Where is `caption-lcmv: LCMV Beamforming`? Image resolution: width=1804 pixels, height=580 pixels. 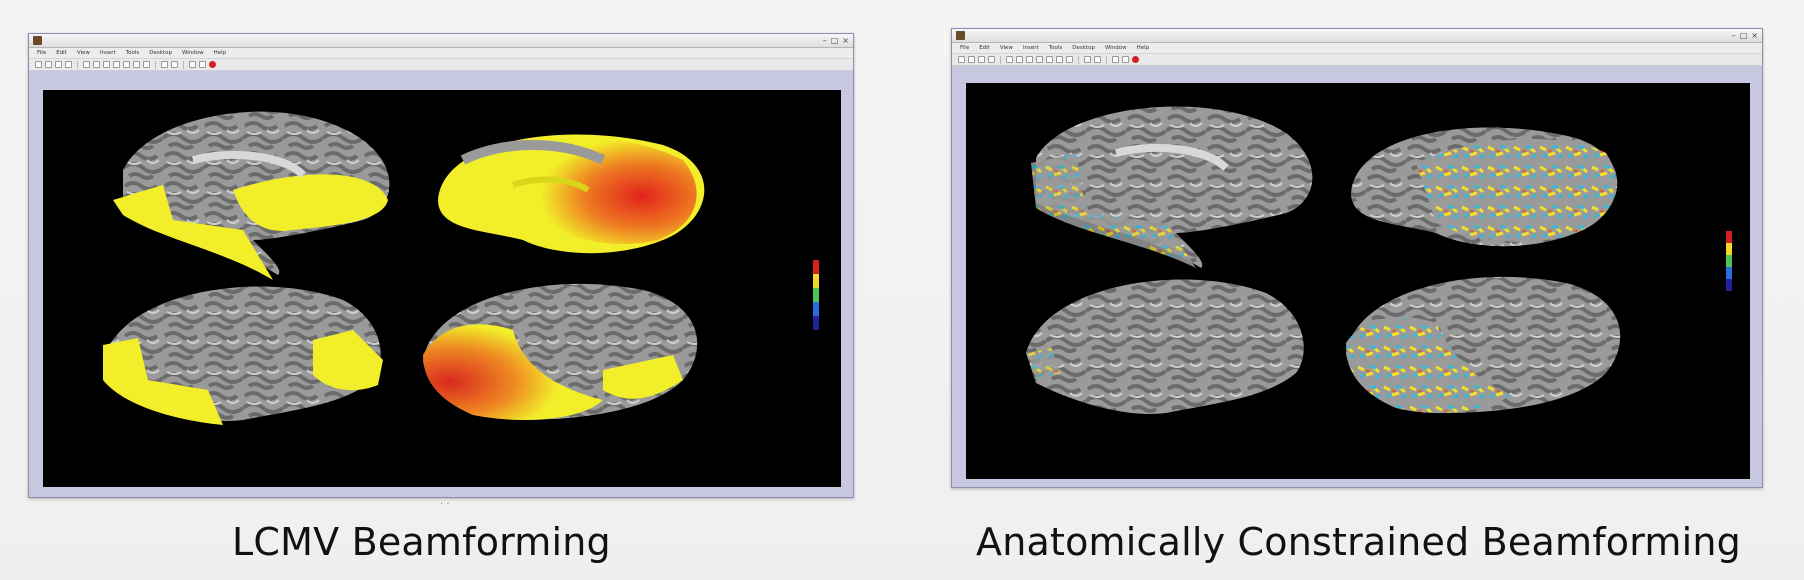
caption-lcmv: LCMV Beamforming is located at coordinates (421, 542).